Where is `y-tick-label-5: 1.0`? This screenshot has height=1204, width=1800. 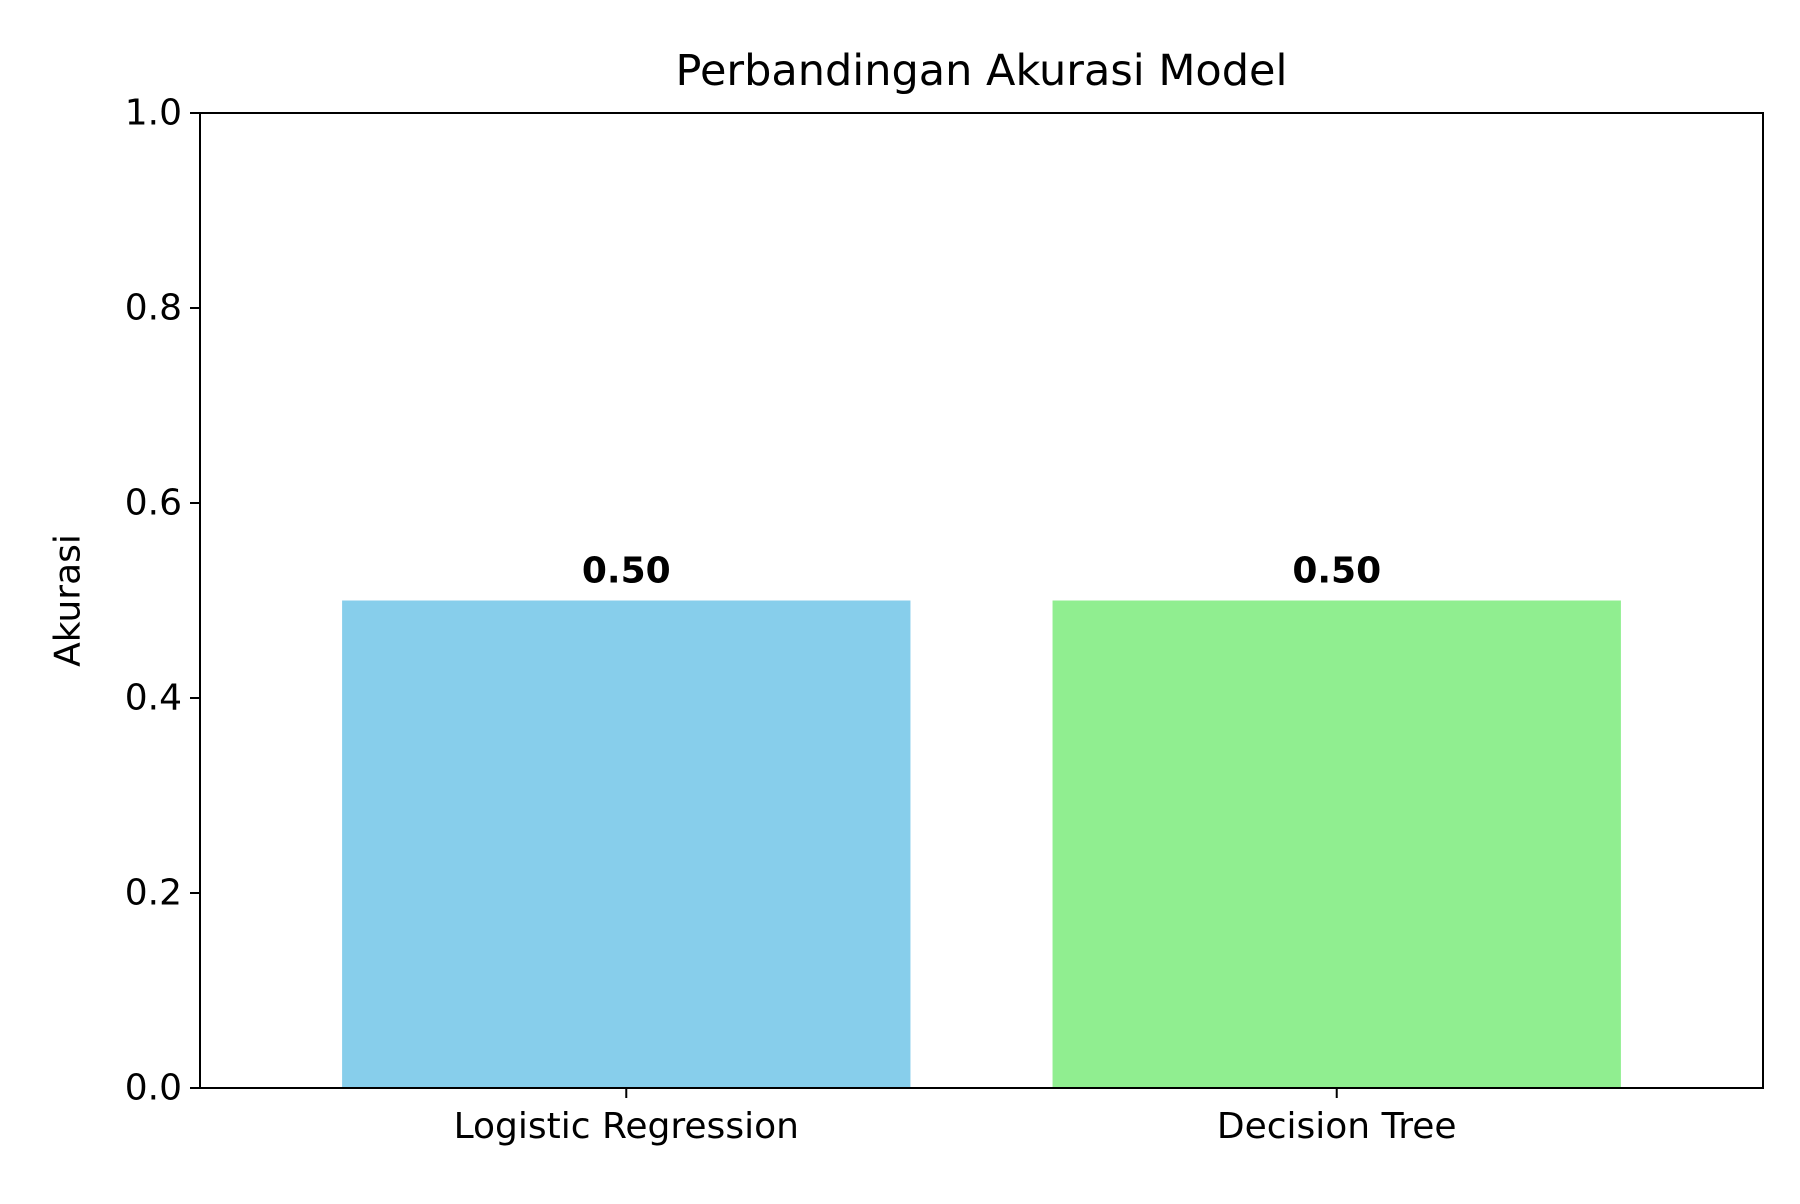
y-tick-label-5: 1.0 is located at coordinates (153, 113).